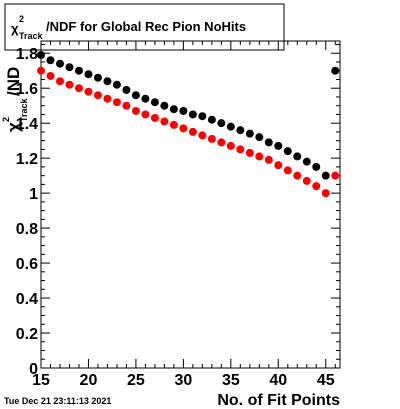 This screenshot has height=409, width=400. What do you see at coordinates (27, 229) in the screenshot?
I see `y-tick-label: 0.8` at bounding box center [27, 229].